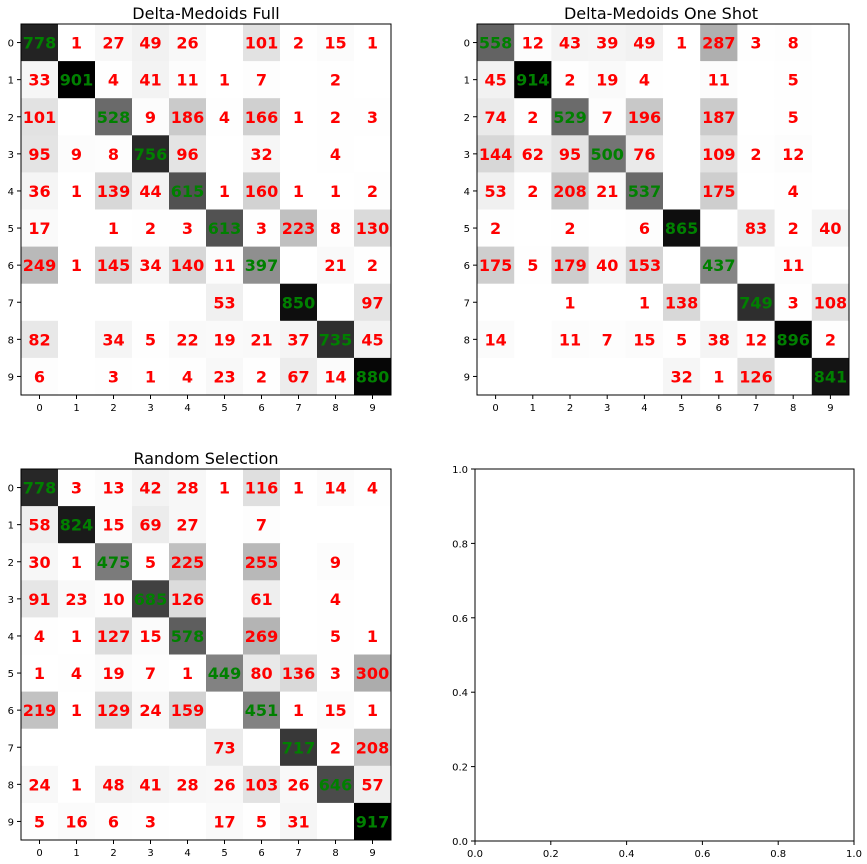  Describe the element at coordinates (793, 154) in the screenshot. I see `off-diagonal-value-label: 12` at that location.